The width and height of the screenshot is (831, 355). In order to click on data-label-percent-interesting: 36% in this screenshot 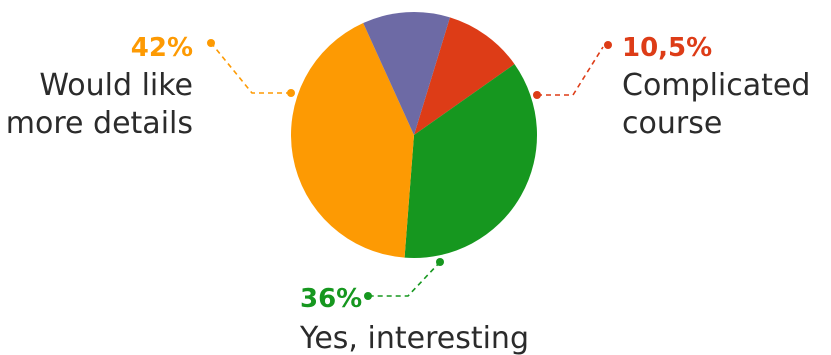, I will do `click(331, 299)`.